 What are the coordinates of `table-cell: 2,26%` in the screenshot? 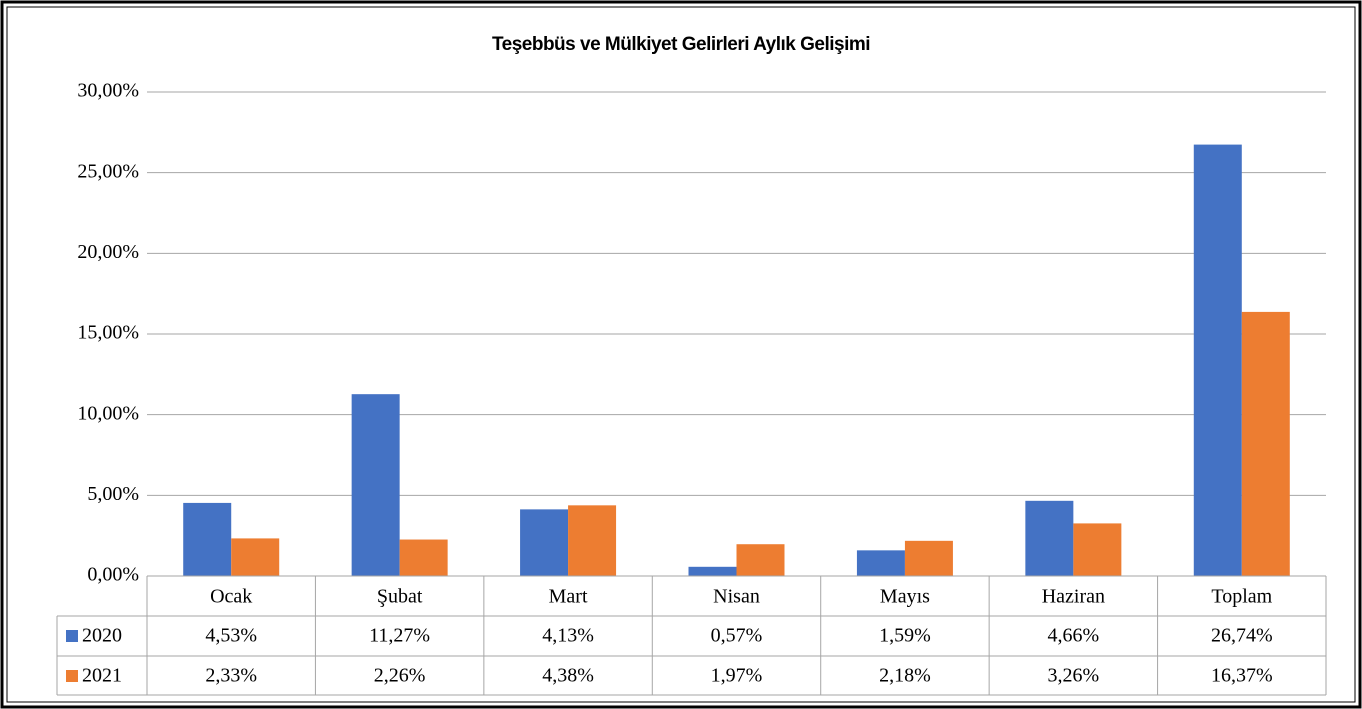 It's located at (400, 676).